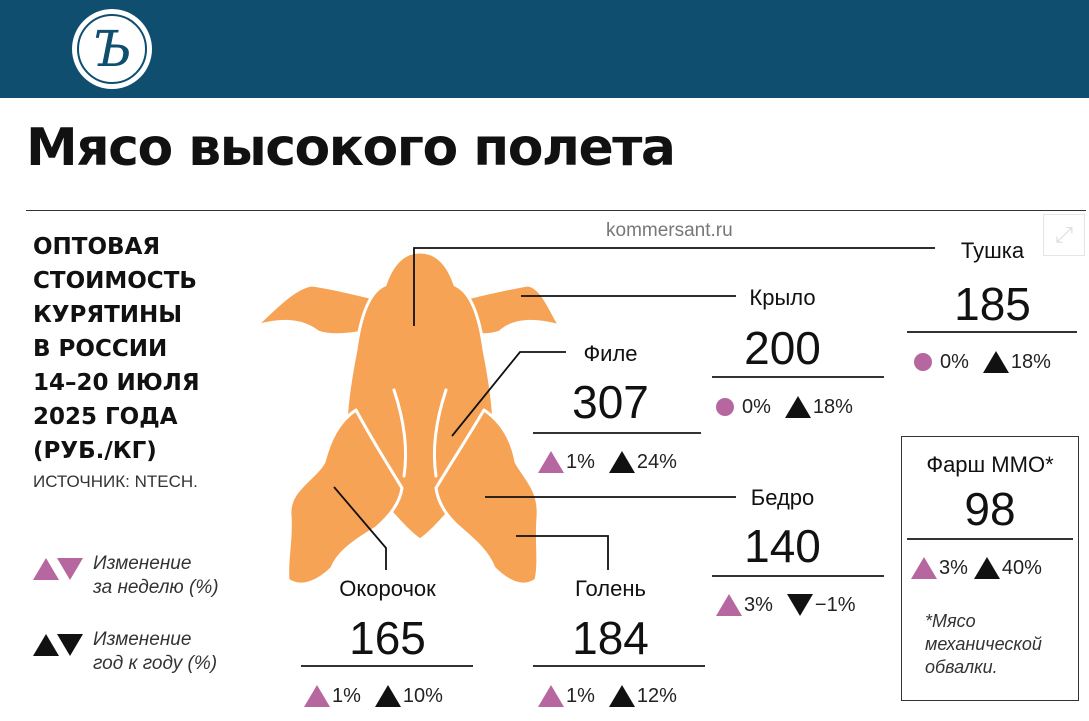 This screenshot has height=721, width=1089. Describe the element at coordinates (674, 286) in the screenshot. I see `leader-tushka` at that location.